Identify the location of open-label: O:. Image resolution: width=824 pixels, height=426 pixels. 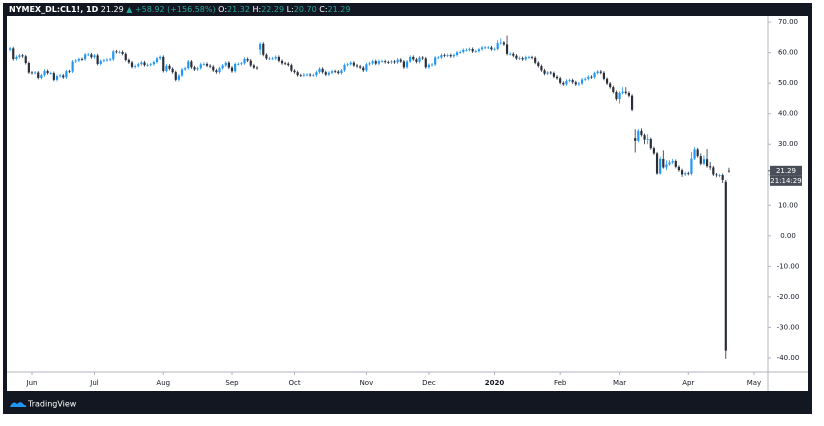
(222, 9).